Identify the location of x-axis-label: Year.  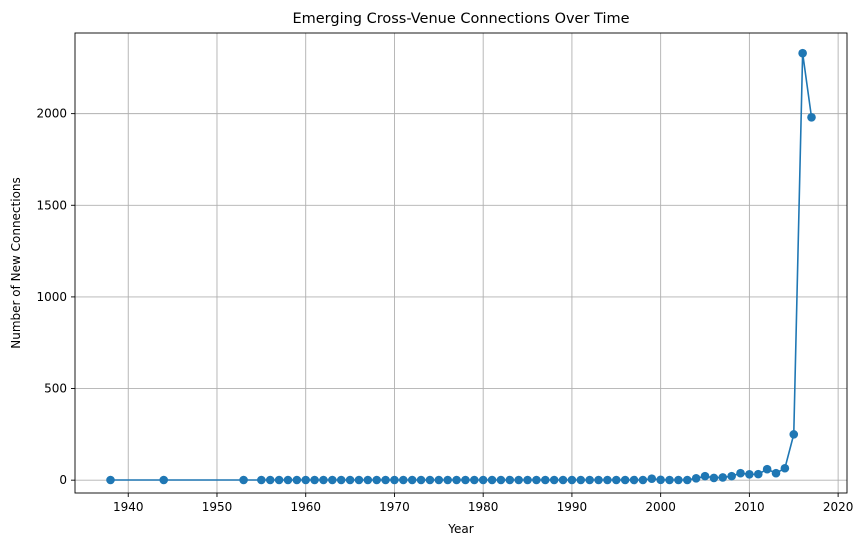
(460, 529).